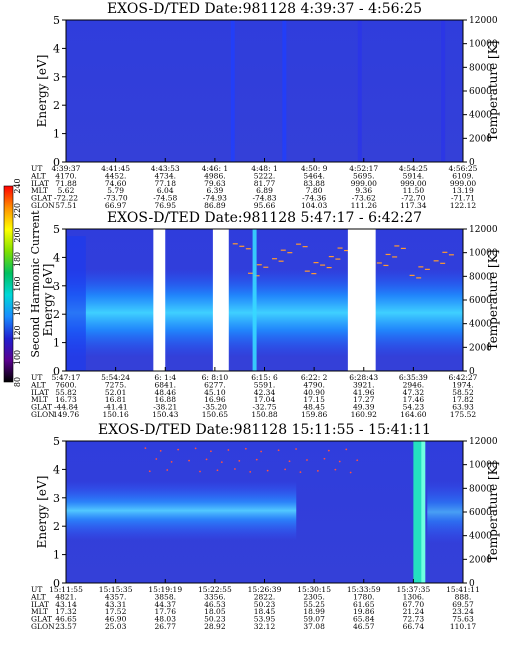 This screenshot has width=505, height=649. What do you see at coordinates (115, 399) in the screenshot?
I see `x-table-cell: 16.81` at bounding box center [115, 399].